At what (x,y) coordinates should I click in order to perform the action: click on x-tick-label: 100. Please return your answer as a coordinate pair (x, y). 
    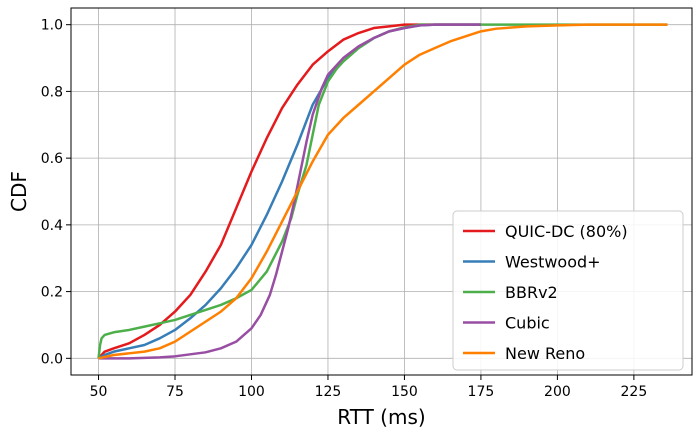
    Looking at the image, I should click on (251, 392).